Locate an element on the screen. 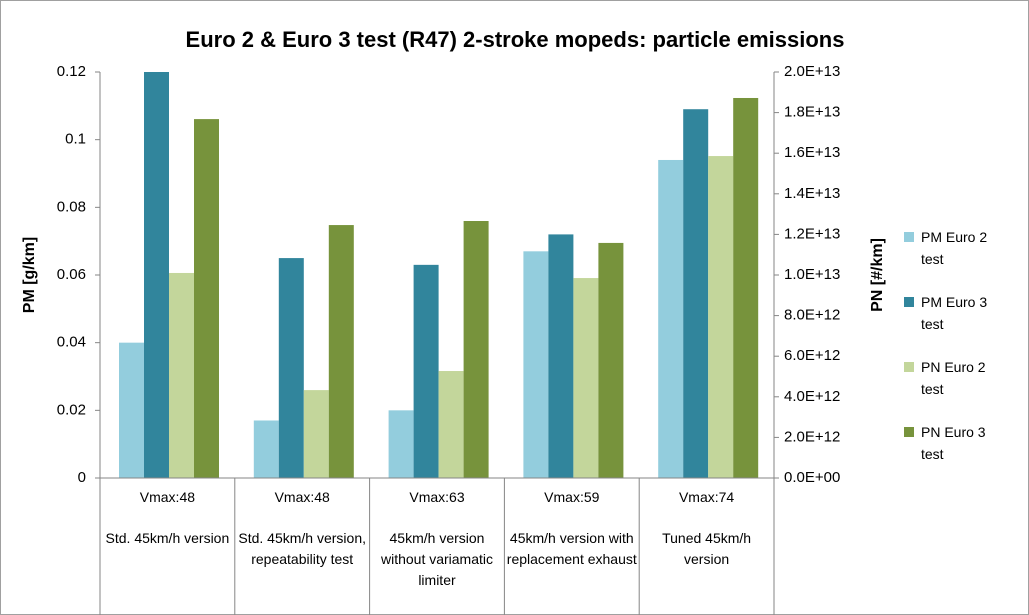  y-tick-label: 0 is located at coordinates (82, 477).